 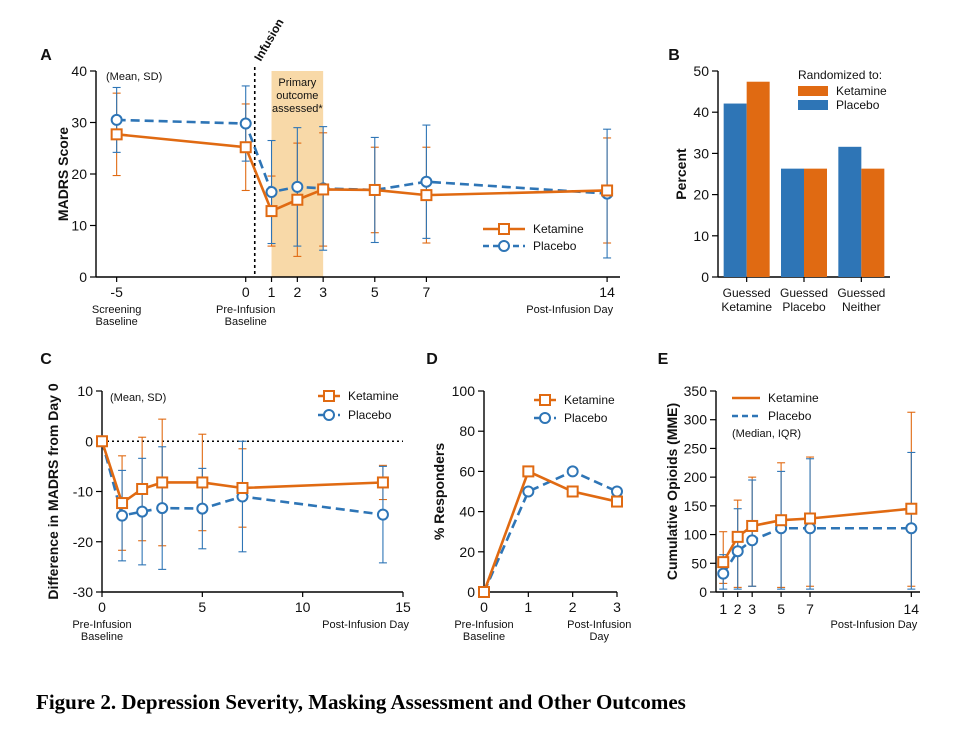 I want to click on panel-a-ketamine-line, so click(x=362, y=173).